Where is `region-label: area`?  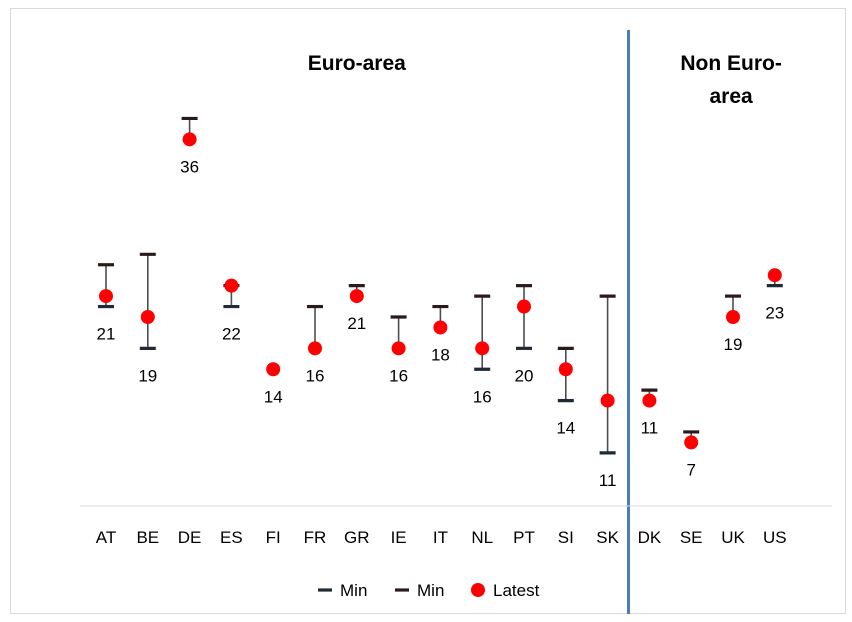 region-label: area is located at coordinates (731, 96).